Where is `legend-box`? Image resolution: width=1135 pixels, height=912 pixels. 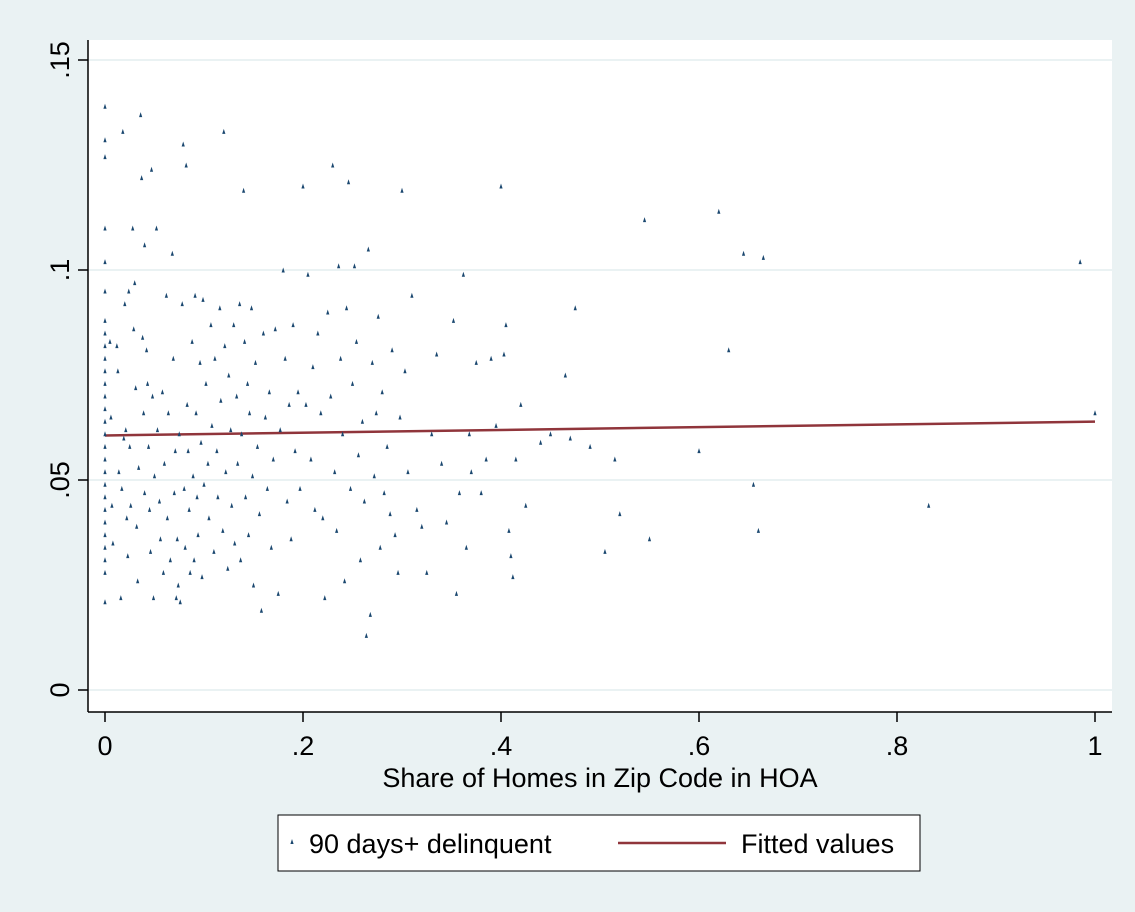 legend-box is located at coordinates (599, 843).